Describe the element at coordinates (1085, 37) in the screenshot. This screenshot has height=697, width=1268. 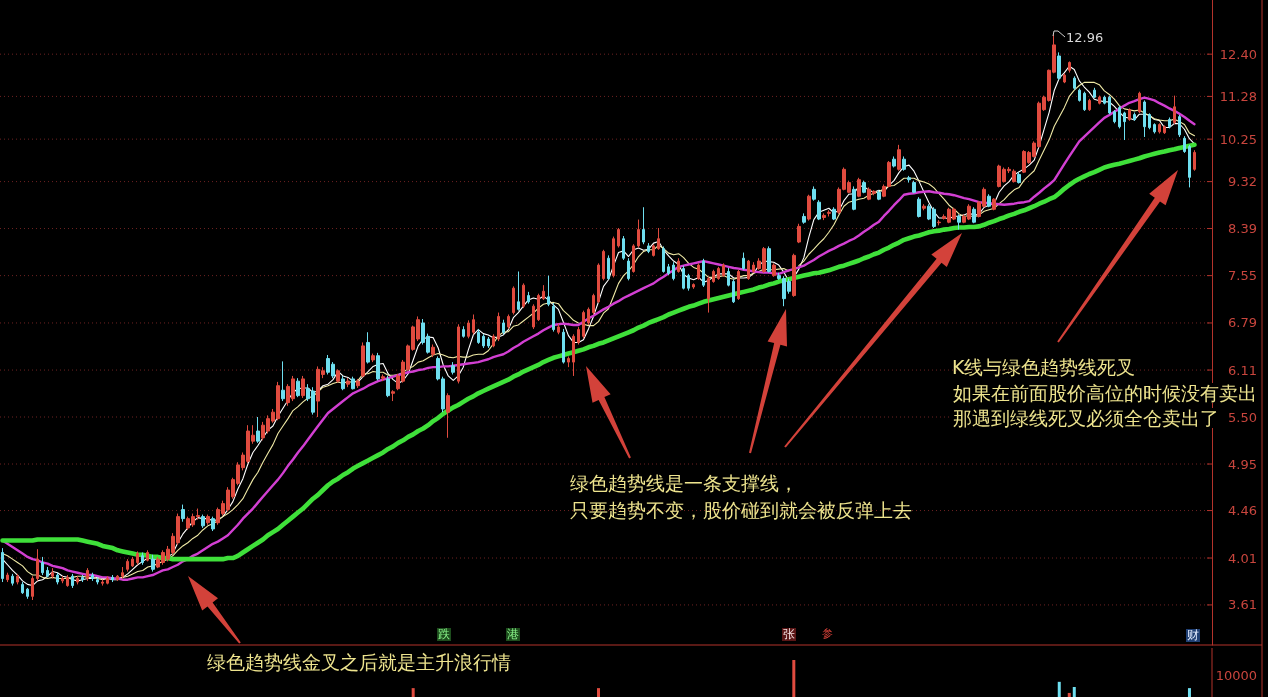
I see `annotation: 12.96` at that location.